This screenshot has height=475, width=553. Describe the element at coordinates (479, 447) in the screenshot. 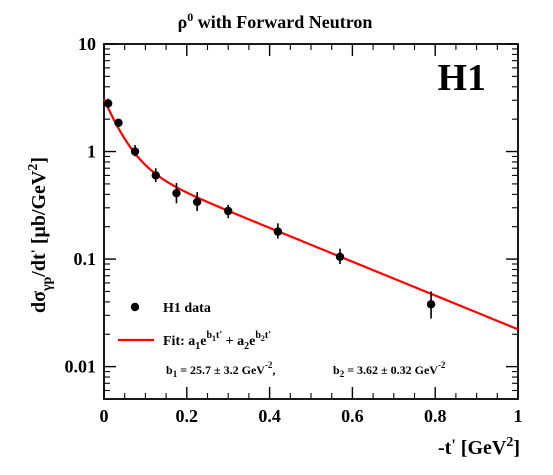

I see `x-axis-label: -t' [GeV2]` at that location.